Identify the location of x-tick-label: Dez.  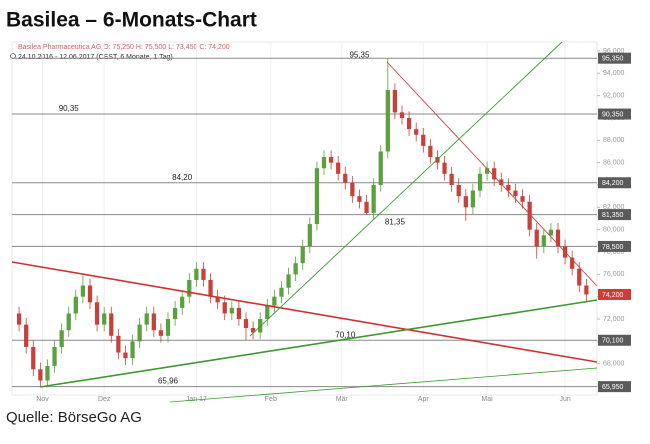
(104, 399).